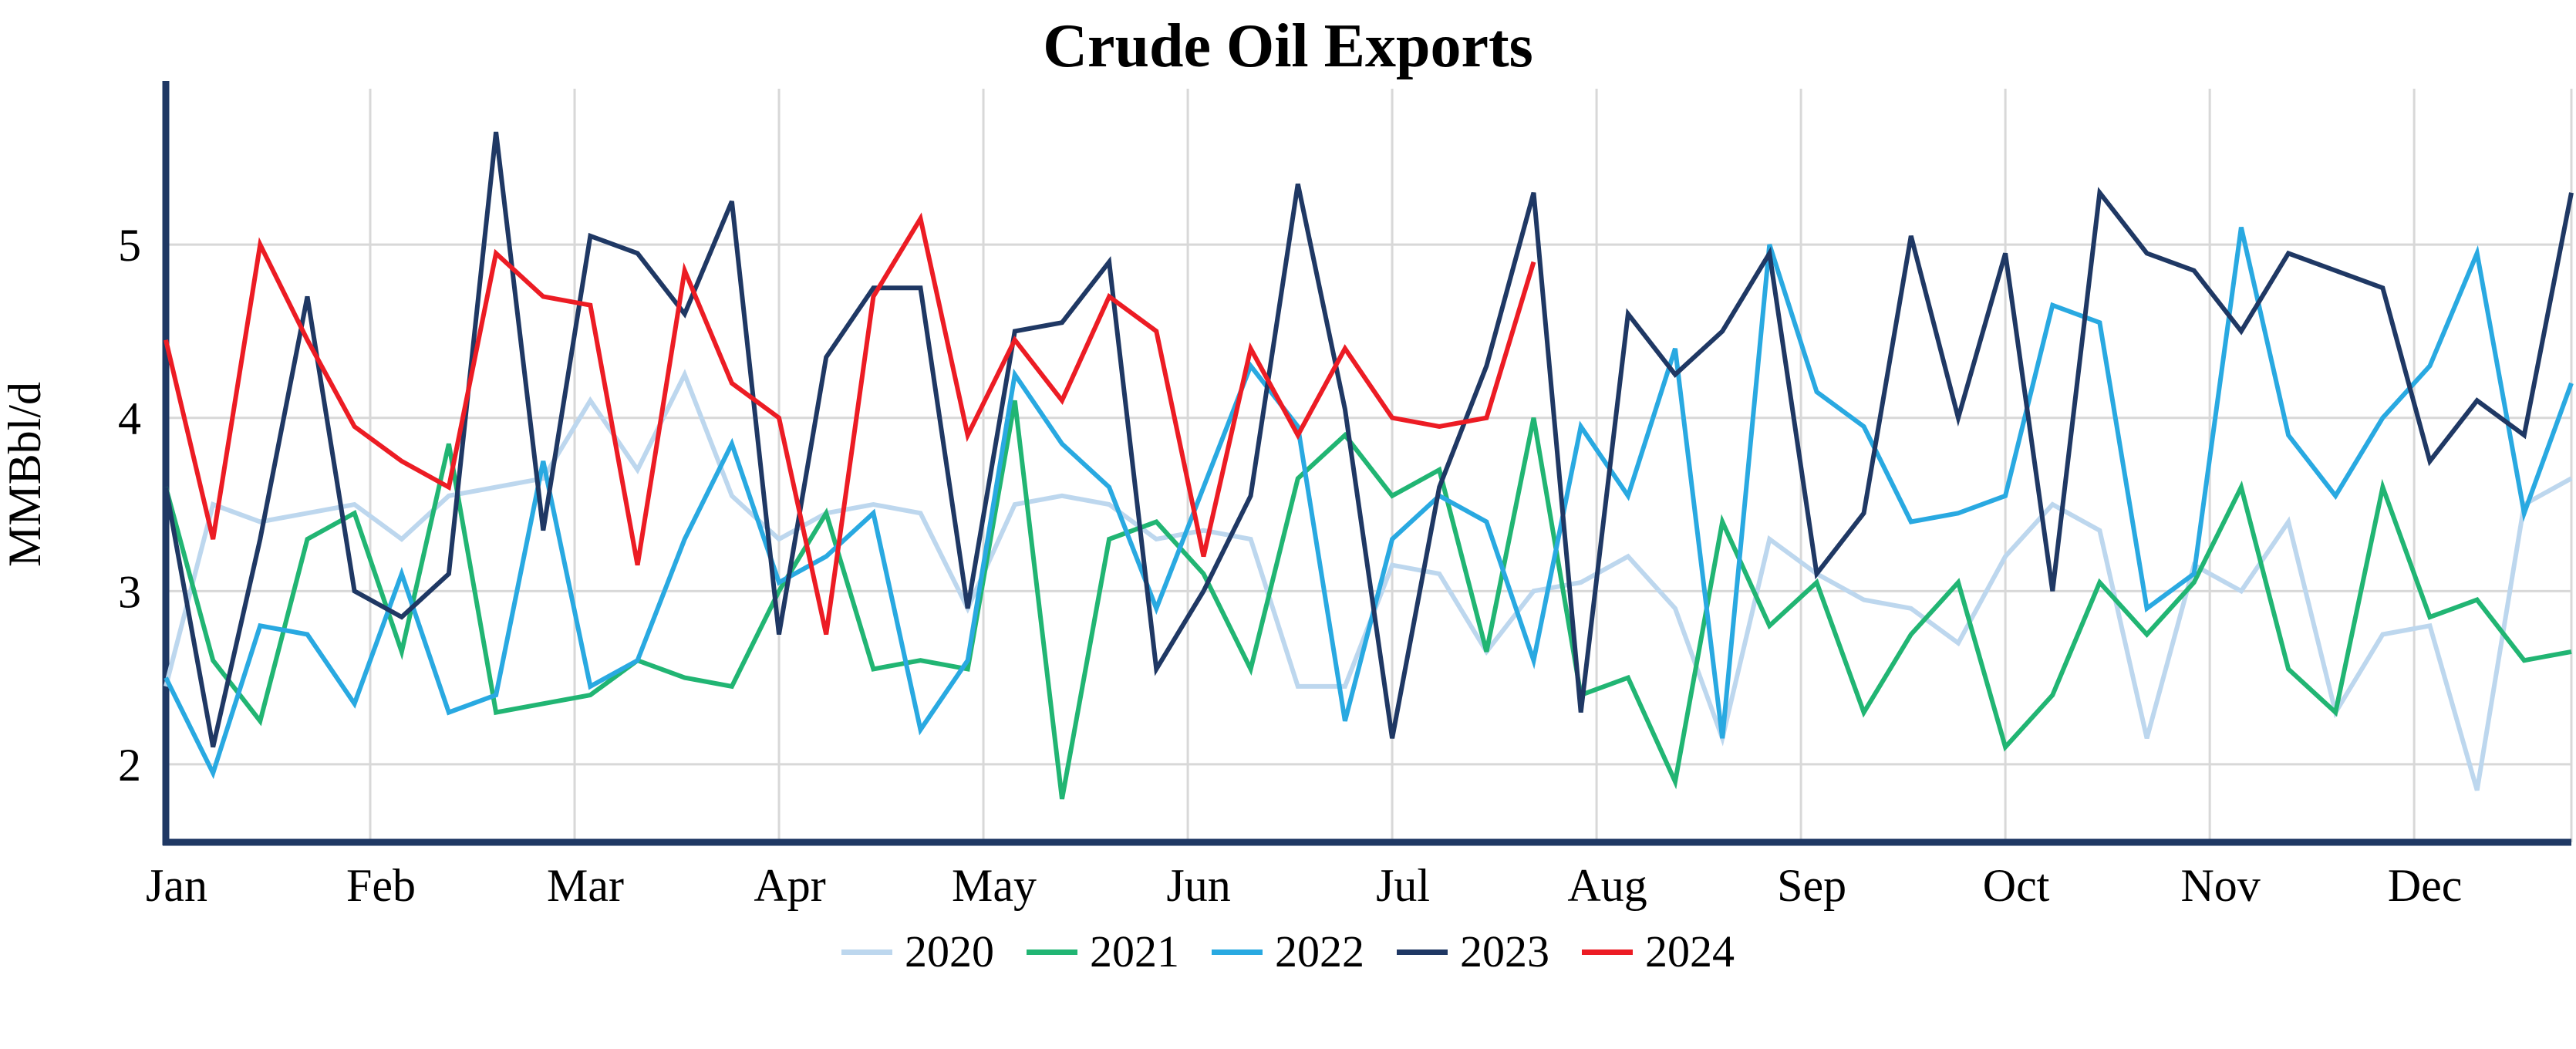 The height and width of the screenshot is (1049, 2576). I want to click on legend-item-2022: 2022, so click(1288, 951).